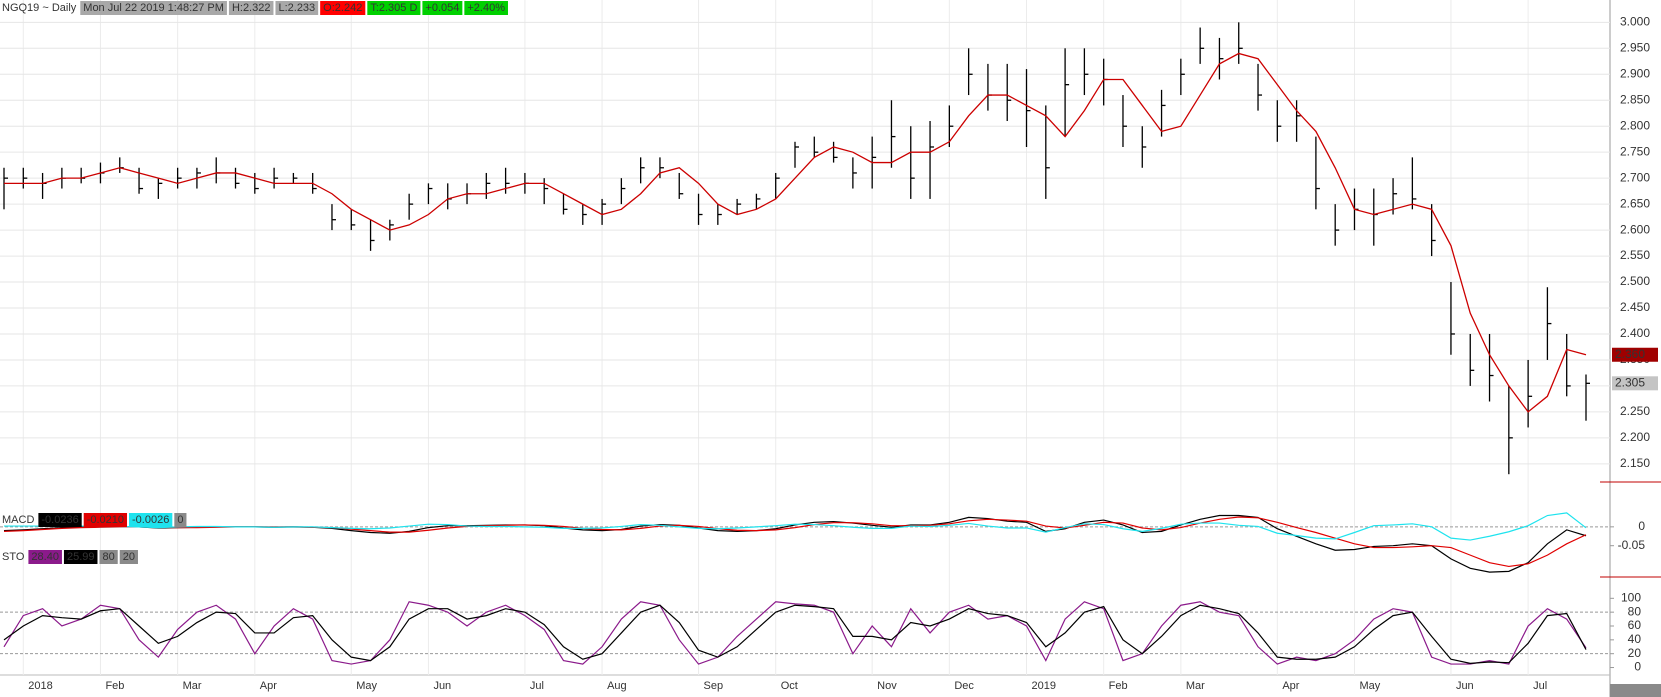  I want to click on header-value: O:2.242, so click(342, 8).